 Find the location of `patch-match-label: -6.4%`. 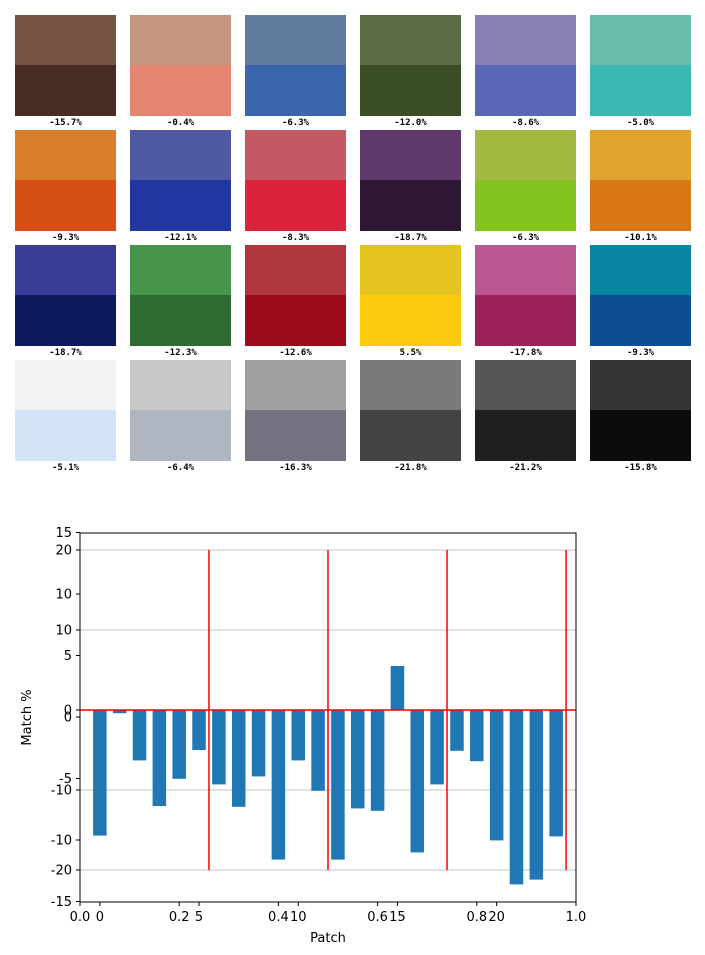

patch-match-label: -6.4% is located at coordinates (180, 468).